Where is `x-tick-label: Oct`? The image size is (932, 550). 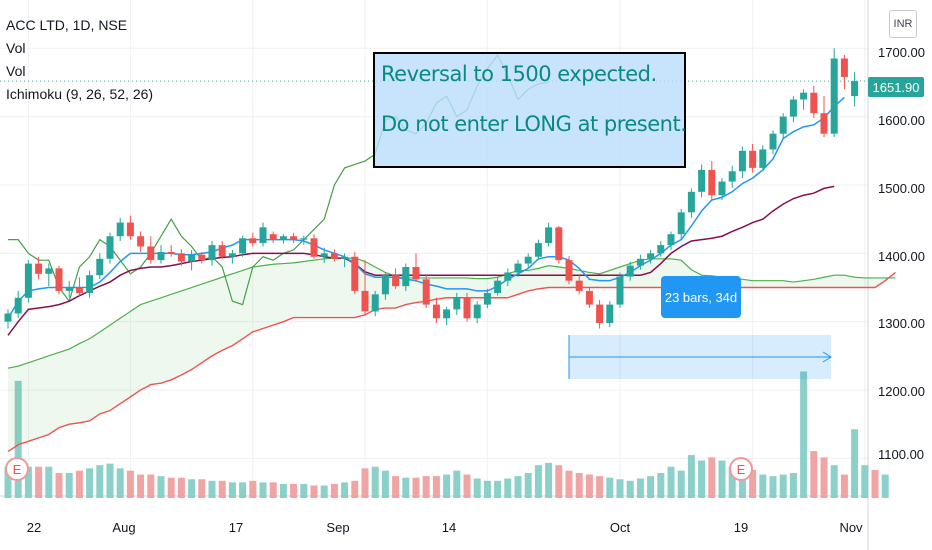 x-tick-label: Oct is located at coordinates (620, 527).